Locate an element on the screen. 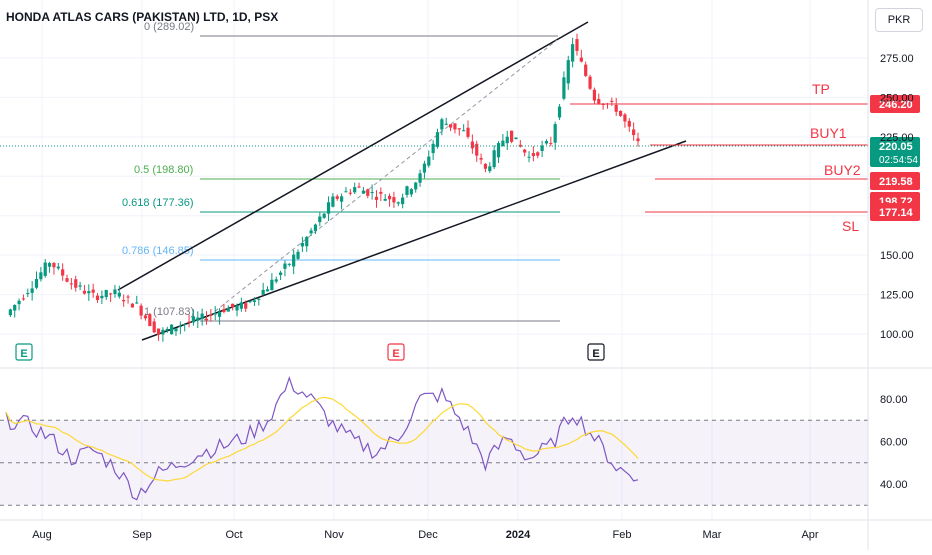  price-tick-label: 250.00 is located at coordinates (897, 98).